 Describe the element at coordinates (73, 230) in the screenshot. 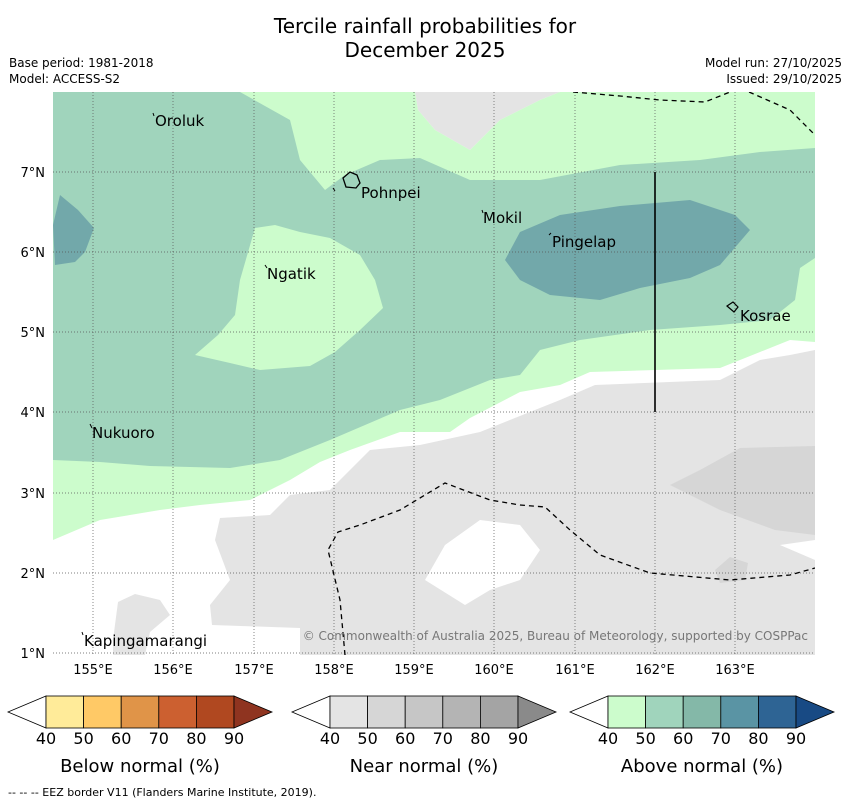

I see `above-normal-60-area-west` at that location.